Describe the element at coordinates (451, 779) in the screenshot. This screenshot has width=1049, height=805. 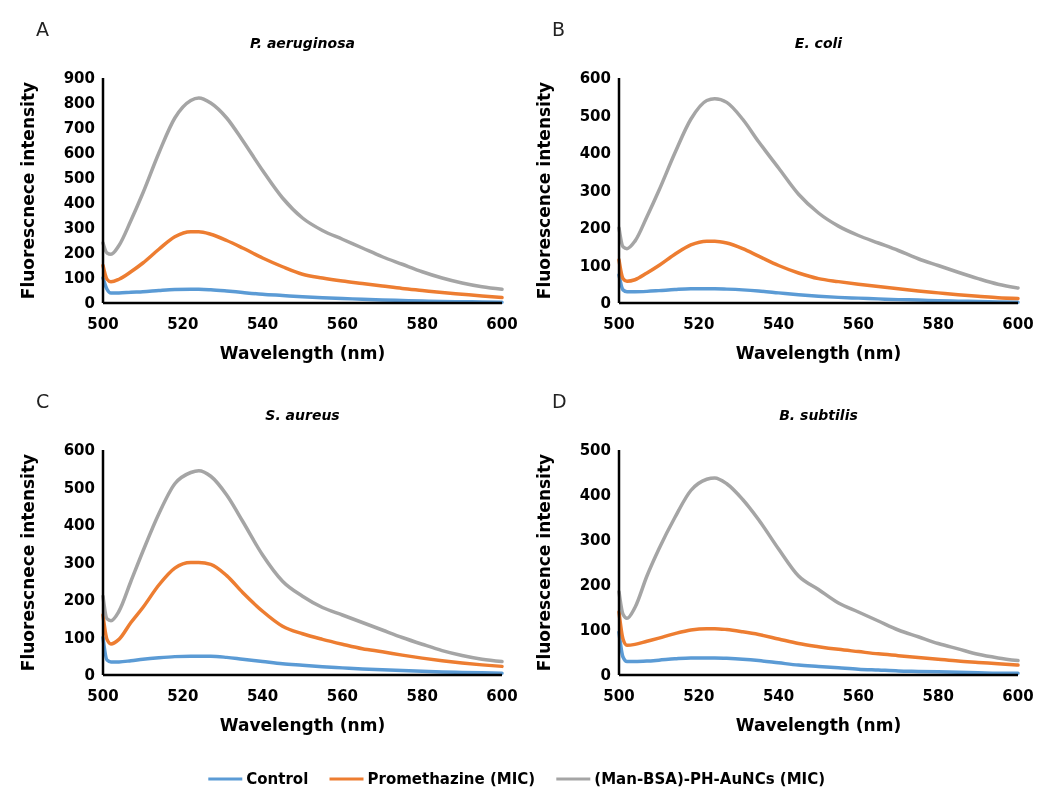
I see `legend-label: Promethazine (MIC)` at that location.